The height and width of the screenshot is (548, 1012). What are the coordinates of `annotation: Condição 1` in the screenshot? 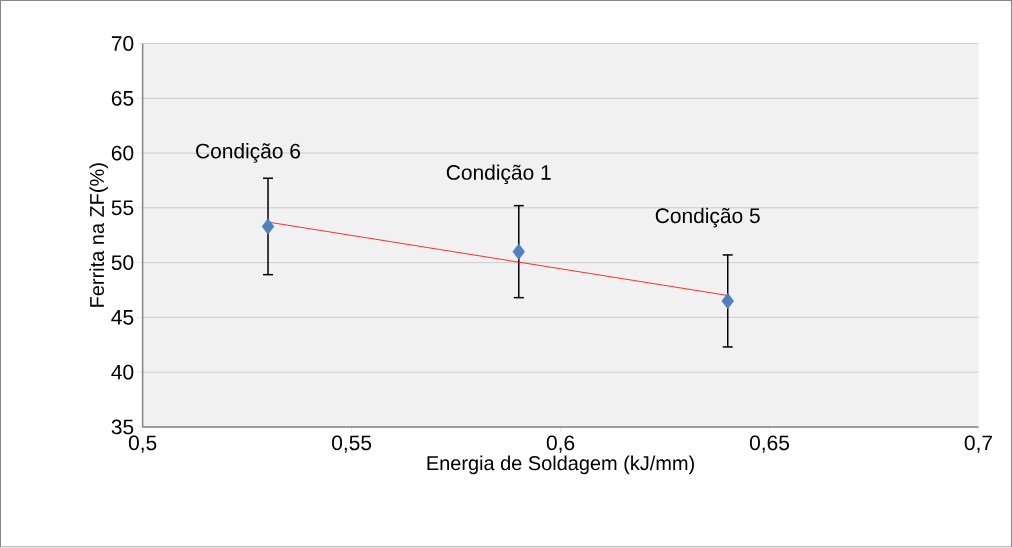 It's located at (498, 174).